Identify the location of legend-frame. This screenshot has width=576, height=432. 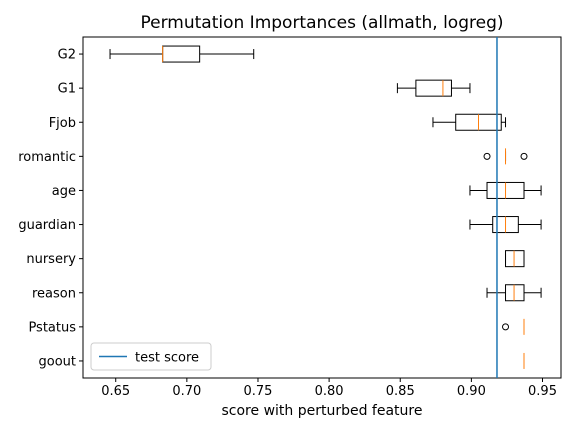
(151, 356).